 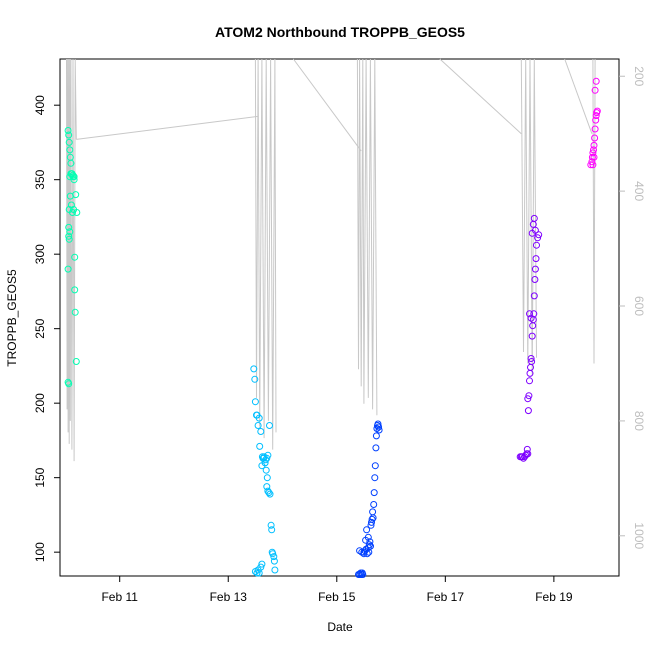 I want to click on x-tick-label: Feb 15, so click(x=337, y=597).